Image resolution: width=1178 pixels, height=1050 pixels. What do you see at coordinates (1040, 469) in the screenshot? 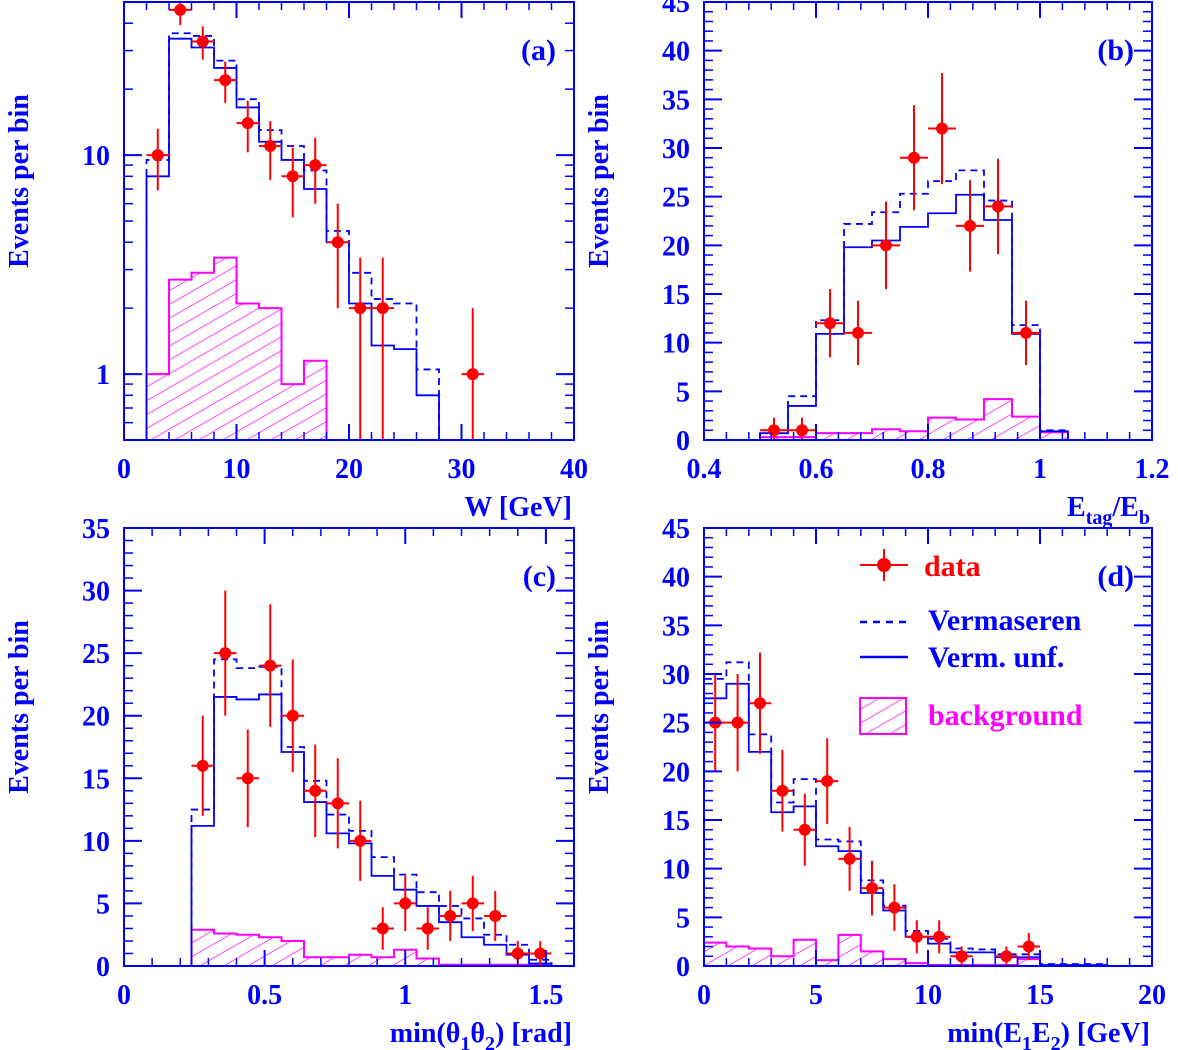
I see `x-tick-label: 1` at bounding box center [1040, 469].